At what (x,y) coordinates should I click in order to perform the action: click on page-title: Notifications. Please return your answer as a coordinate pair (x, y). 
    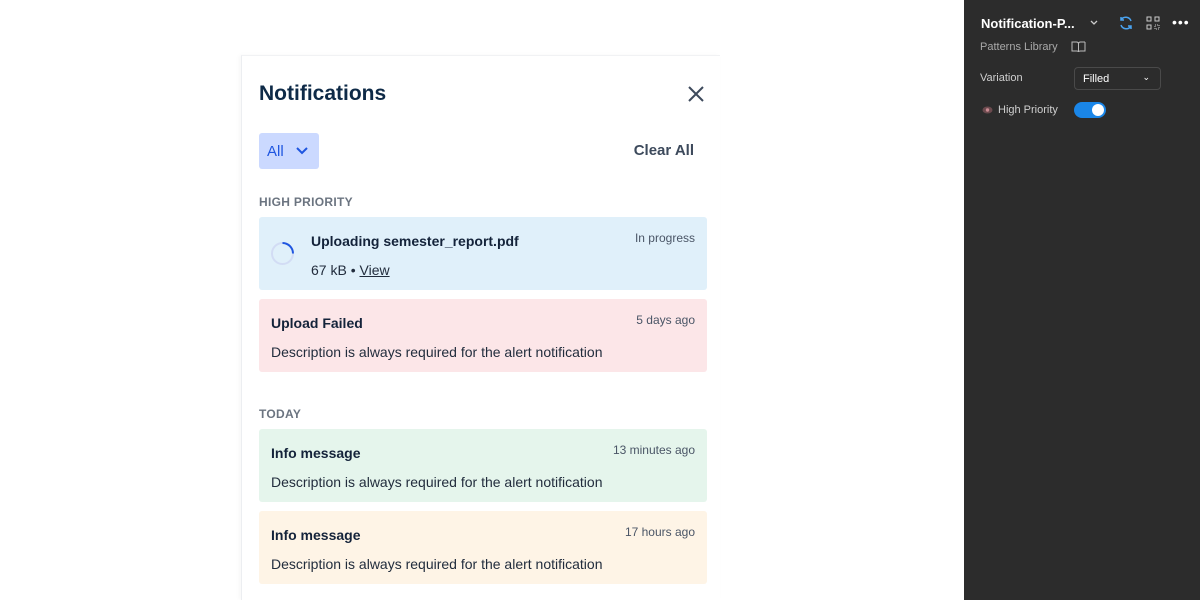
    Looking at the image, I should click on (323, 93).